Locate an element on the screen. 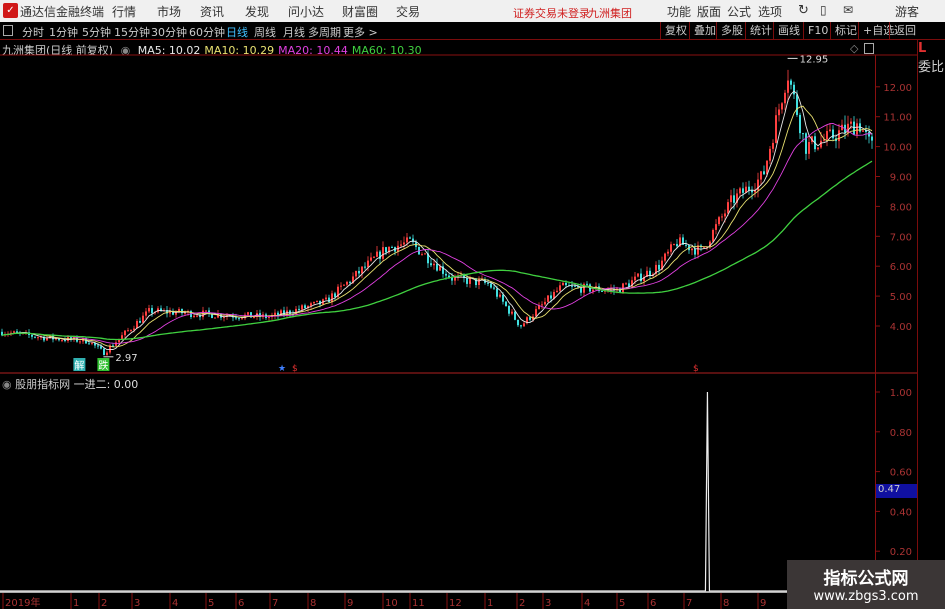 The width and height of the screenshot is (945, 609). toolbar-button-4: 画线 is located at coordinates (788, 31).